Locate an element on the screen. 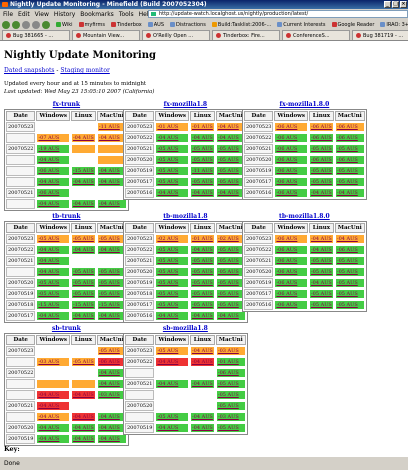  menu-item: Help is located at coordinates (145, 14).